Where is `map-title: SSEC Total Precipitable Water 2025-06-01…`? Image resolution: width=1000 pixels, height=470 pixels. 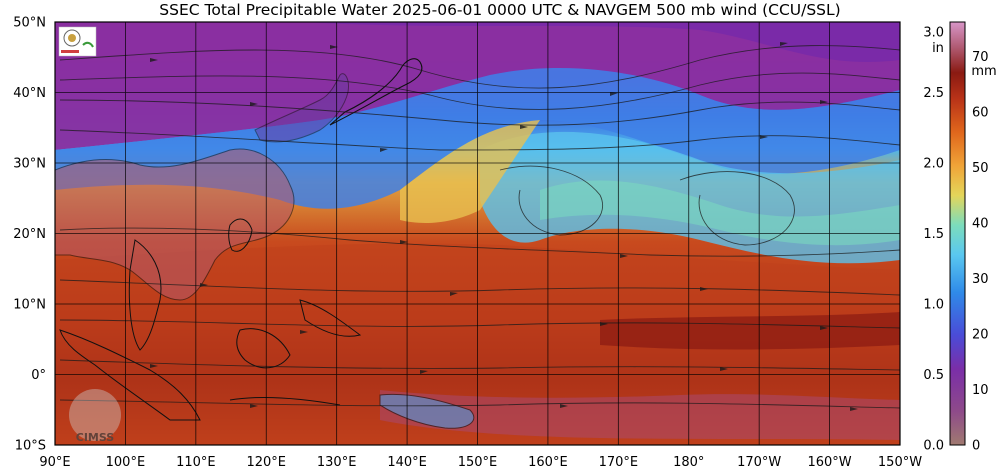
map-title: SSEC Total Precipitable Water 2025-06-01… is located at coordinates (500, 10).